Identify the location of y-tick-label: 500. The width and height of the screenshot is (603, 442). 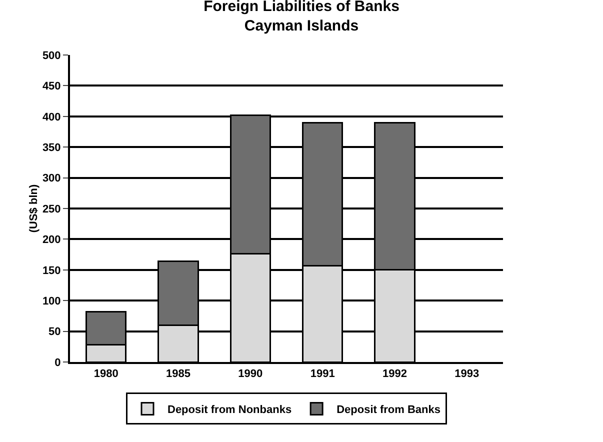
(51, 56).